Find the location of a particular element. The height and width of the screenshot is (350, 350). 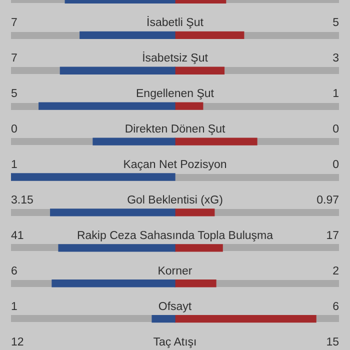

y-tick-label: Korner is located at coordinates (175, 271).